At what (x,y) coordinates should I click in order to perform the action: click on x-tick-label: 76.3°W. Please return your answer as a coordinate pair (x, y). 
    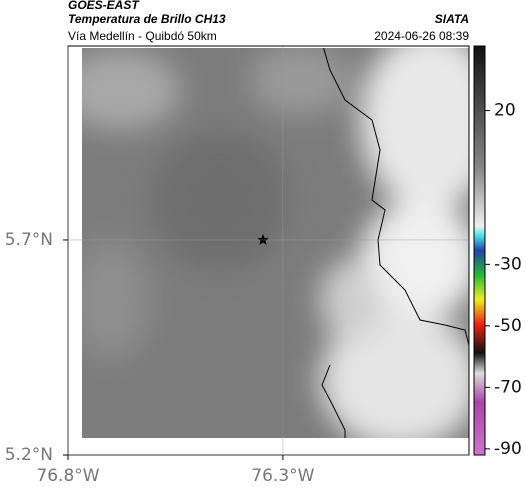
    Looking at the image, I should click on (282, 476).